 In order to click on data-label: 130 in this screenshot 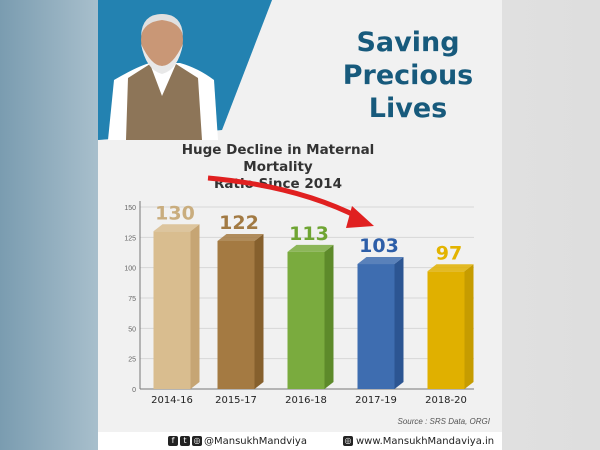, I will do `click(175, 213)`.